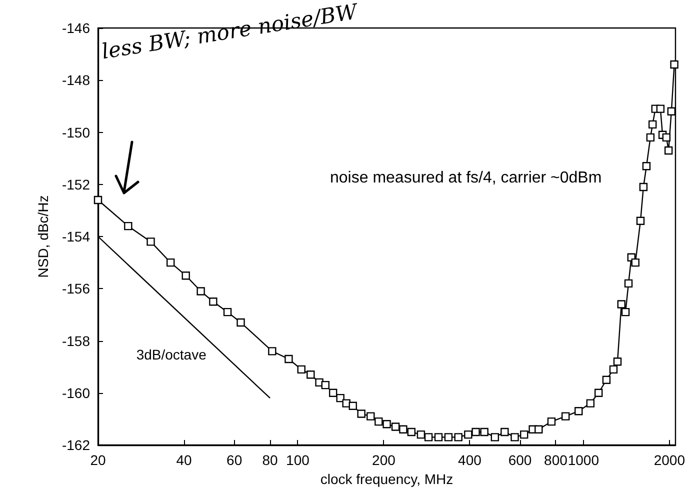 The height and width of the screenshot is (501, 688). I want to click on x-tick-label: 1000, so click(584, 460).